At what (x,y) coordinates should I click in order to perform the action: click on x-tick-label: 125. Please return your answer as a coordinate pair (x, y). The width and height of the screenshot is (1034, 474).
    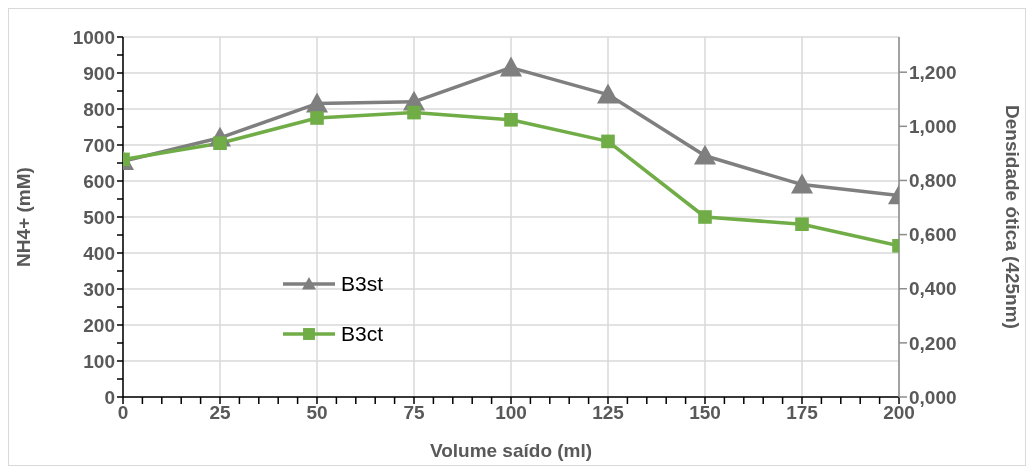
    Looking at the image, I should click on (608, 413).